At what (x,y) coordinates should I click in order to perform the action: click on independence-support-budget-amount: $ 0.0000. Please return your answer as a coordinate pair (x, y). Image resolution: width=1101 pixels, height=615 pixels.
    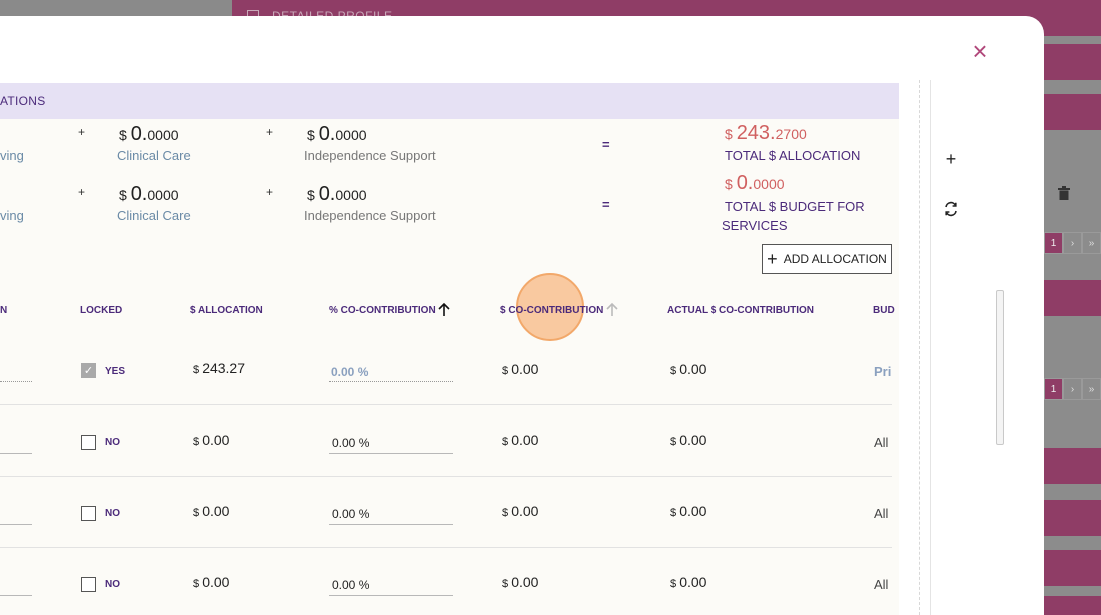
    Looking at the image, I should click on (337, 194).